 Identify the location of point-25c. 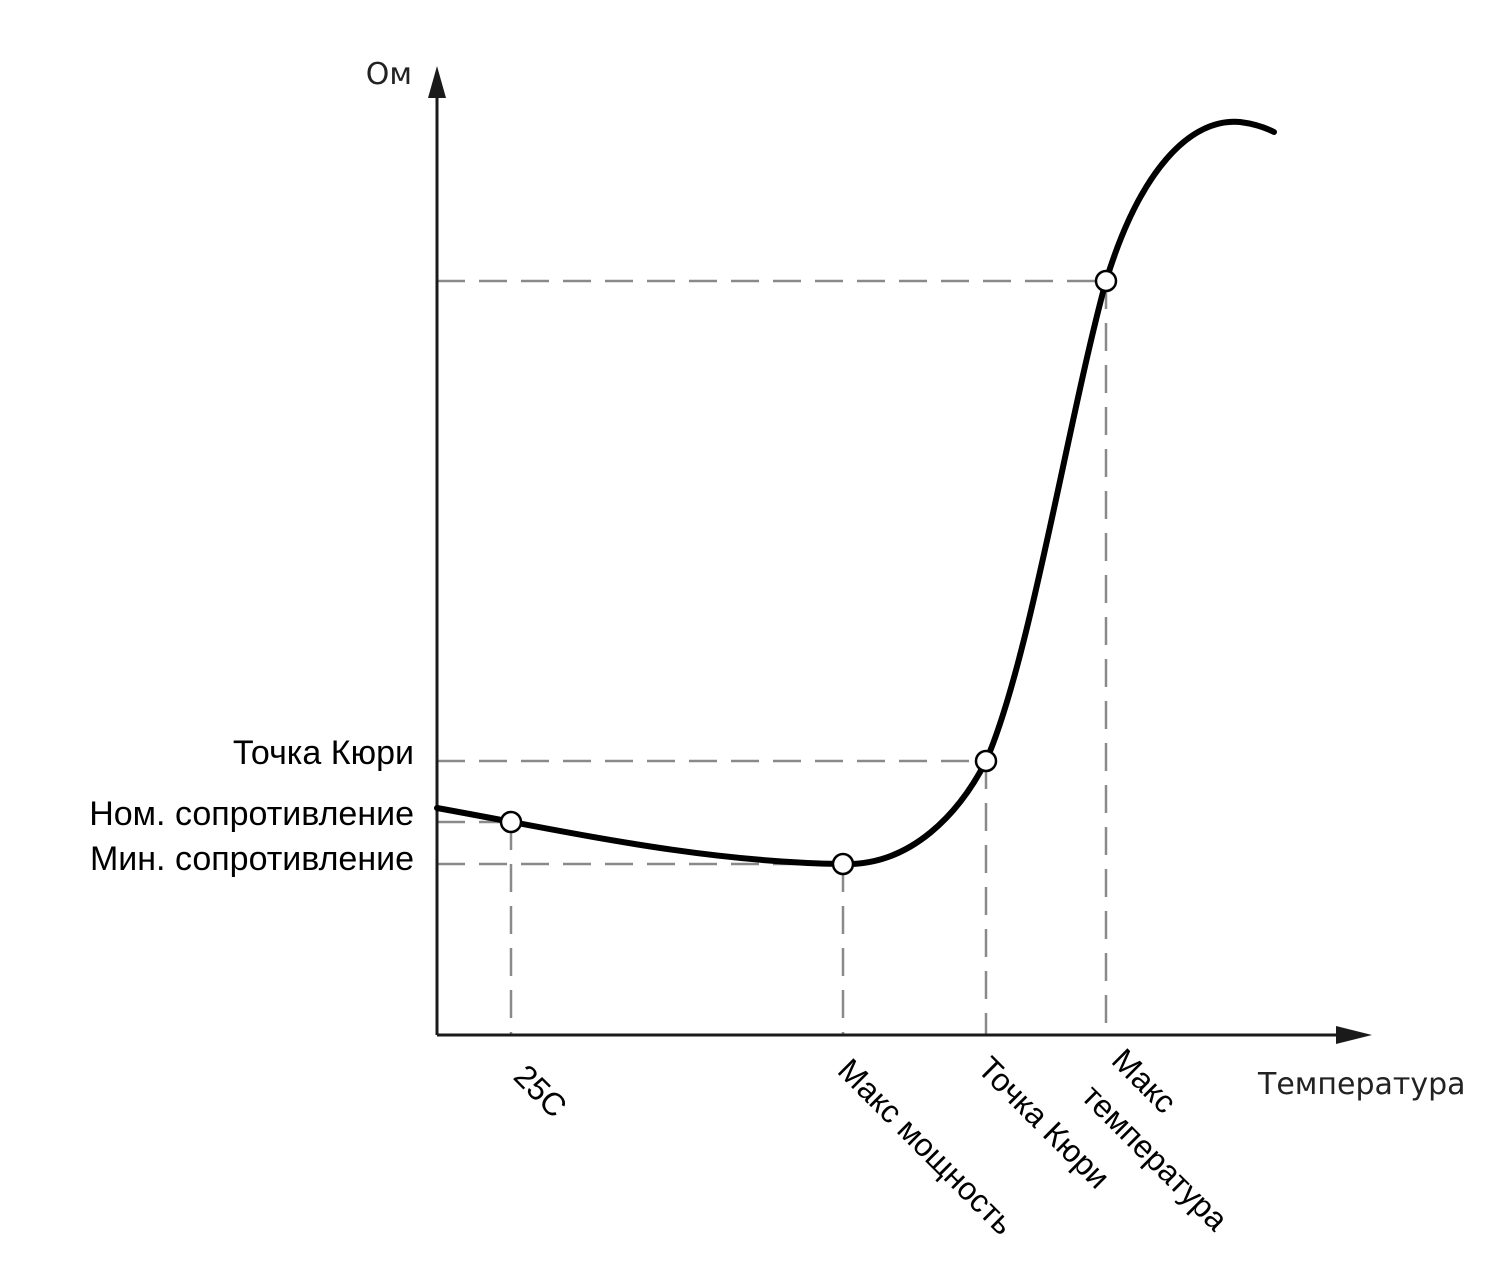
(511, 822).